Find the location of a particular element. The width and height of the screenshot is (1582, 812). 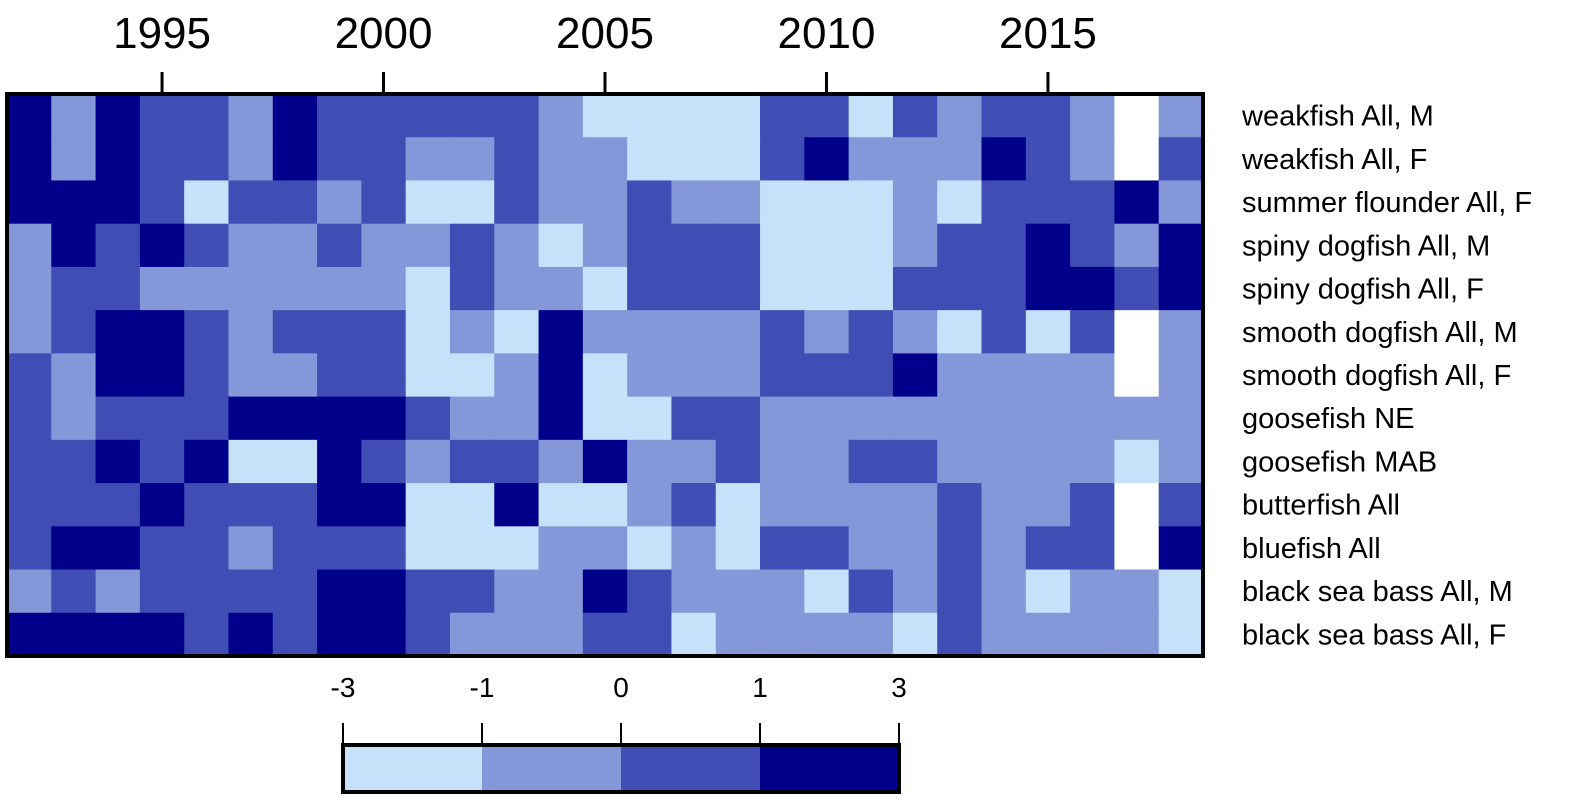

heatmap-cell-weakfish-all-f-1999 is located at coordinates (339, 159).